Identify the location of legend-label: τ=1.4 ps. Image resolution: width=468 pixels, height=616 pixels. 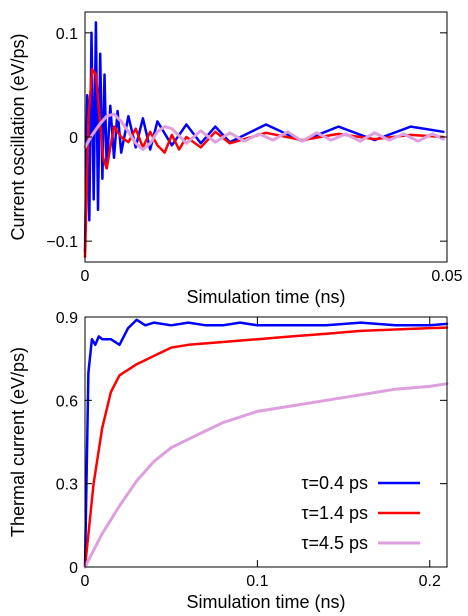
(334, 513).